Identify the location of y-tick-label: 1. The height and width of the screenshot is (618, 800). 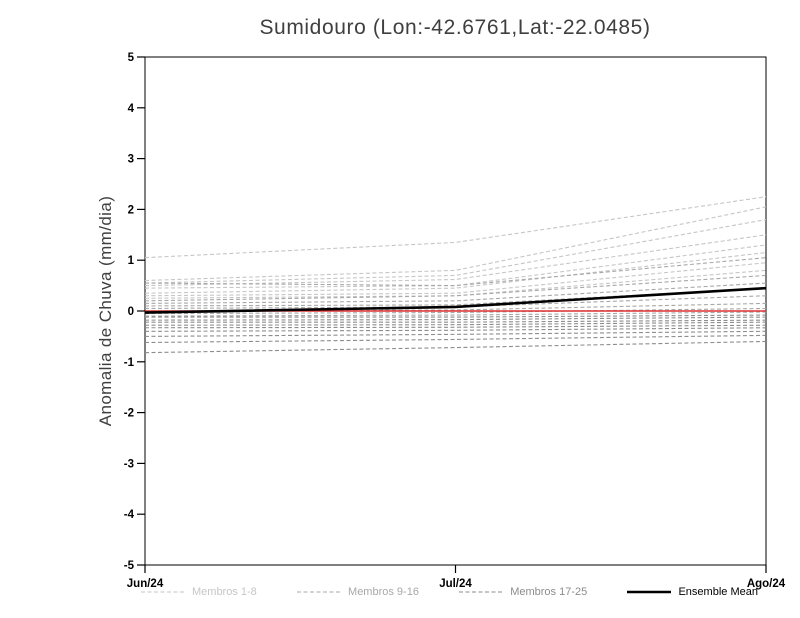
(131, 261).